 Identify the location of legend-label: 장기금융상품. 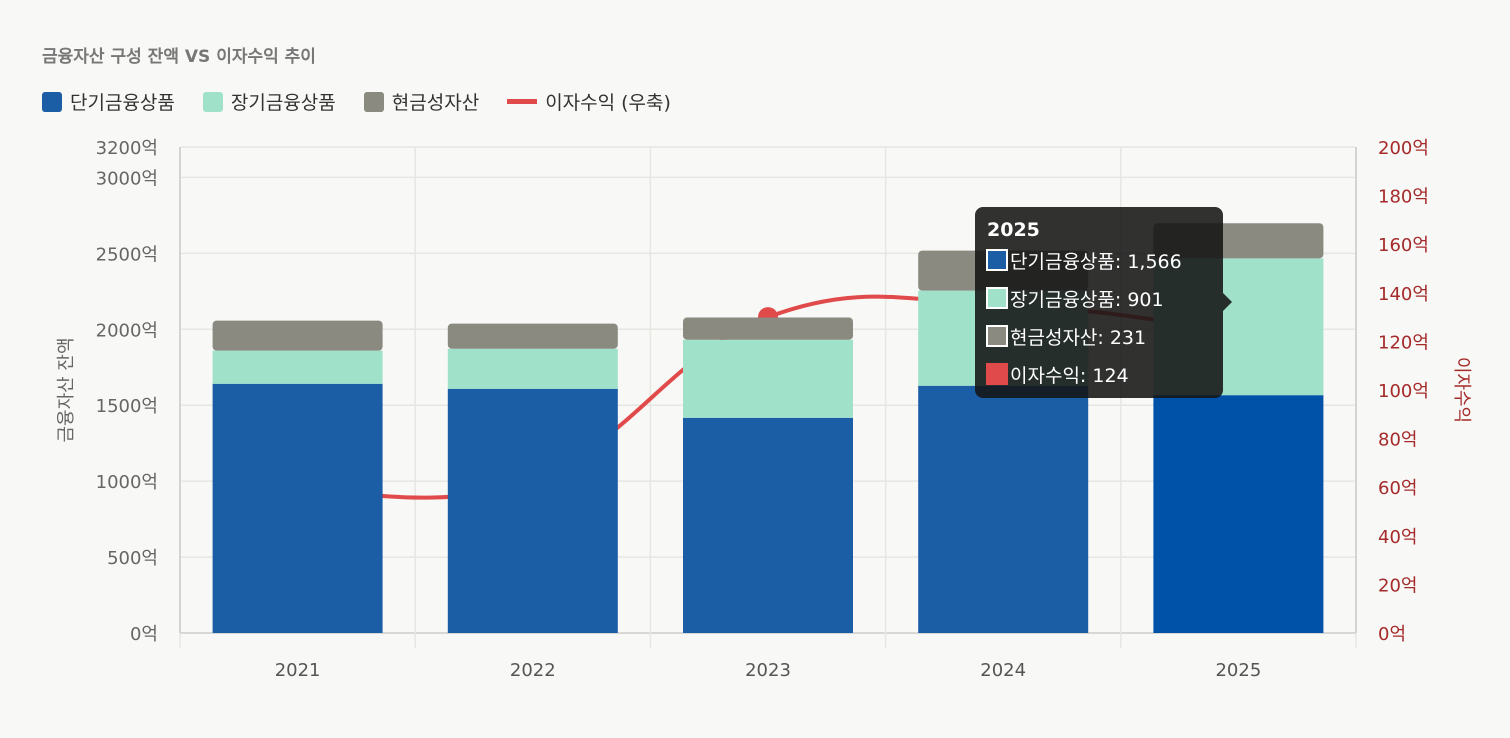
(283, 103).